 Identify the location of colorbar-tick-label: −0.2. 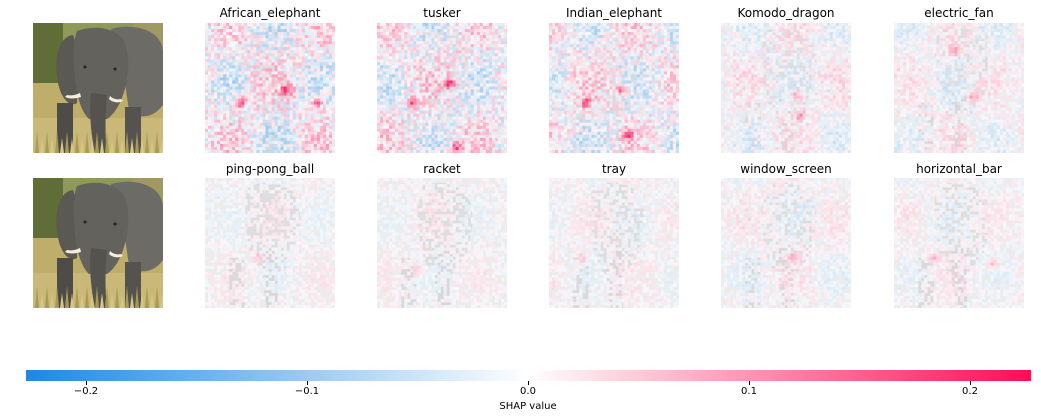
(86, 391).